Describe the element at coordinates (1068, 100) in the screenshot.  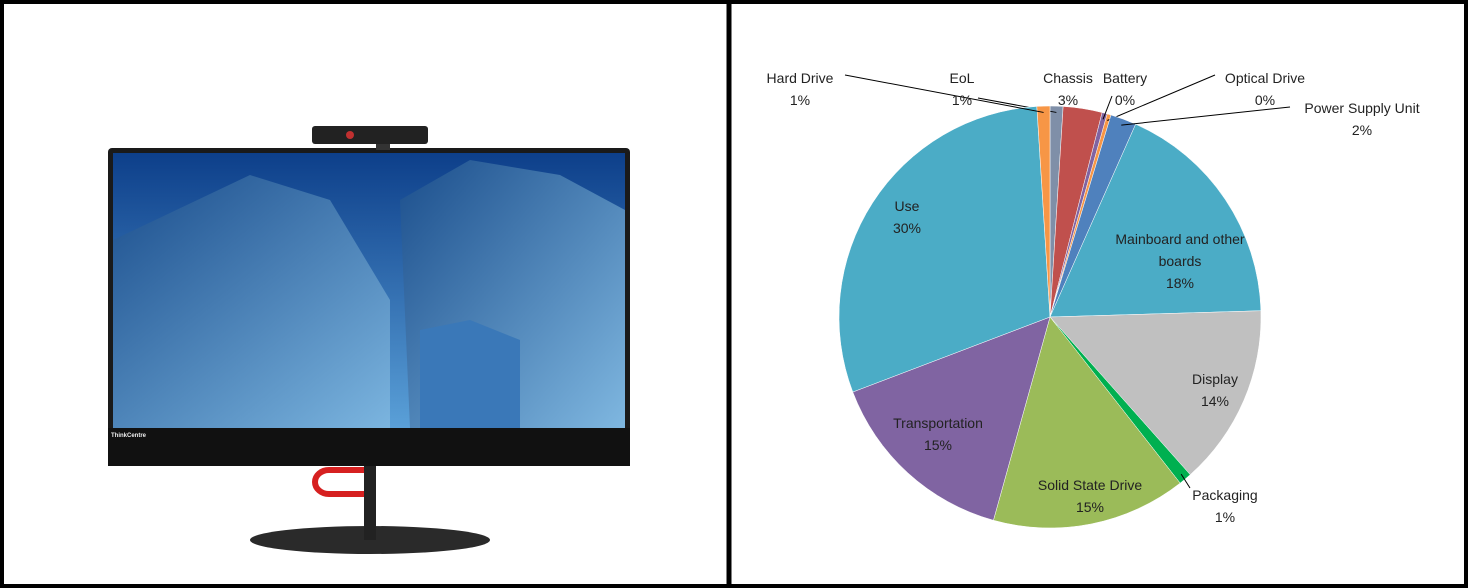
I see `slice-value-label: 3%` at that location.